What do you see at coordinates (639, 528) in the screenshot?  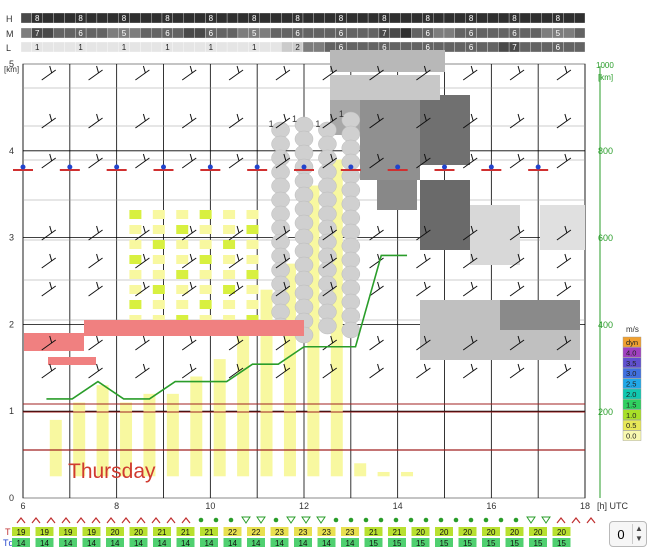 I see `spinner-up-icon: ▲` at bounding box center [639, 528].